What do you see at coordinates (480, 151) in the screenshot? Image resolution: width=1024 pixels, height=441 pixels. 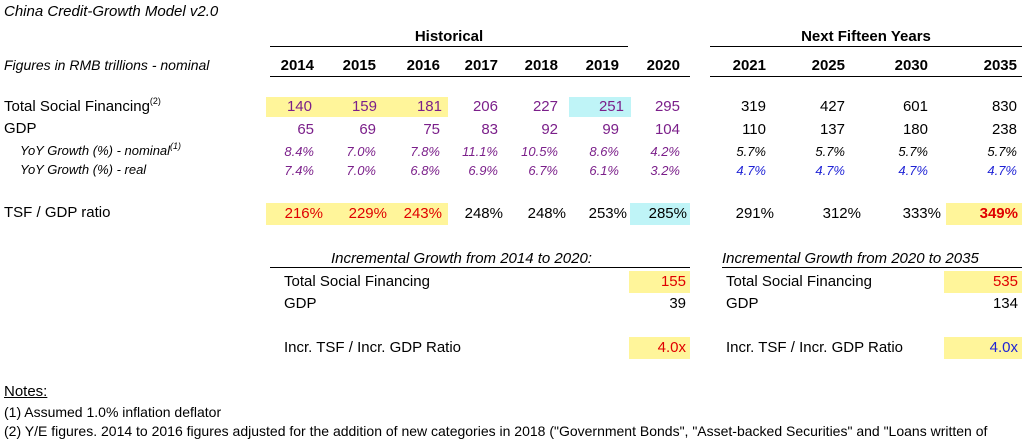 I see `yoy-nominal-cell: 11.1%` at bounding box center [480, 151].